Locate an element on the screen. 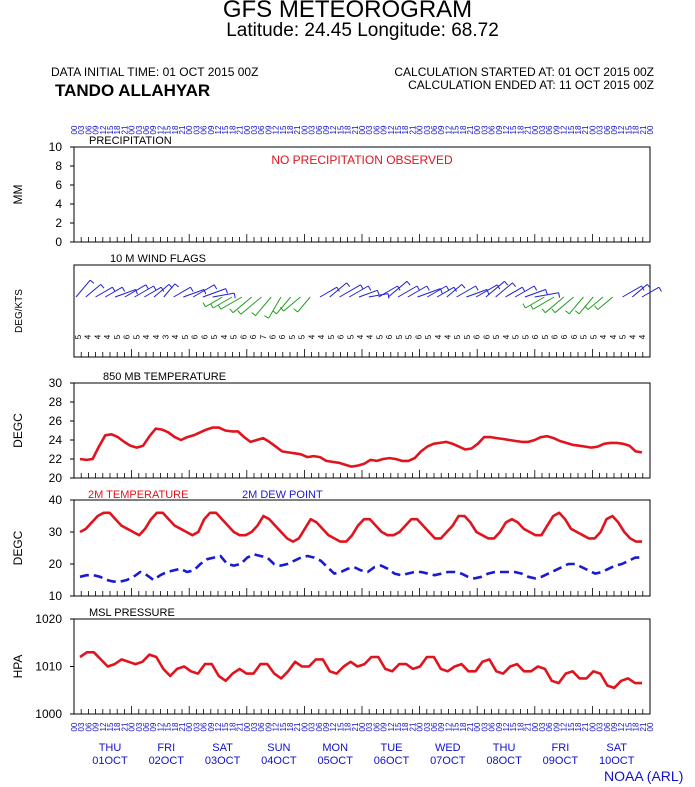  wind-title: 10 M WIND FLAGS is located at coordinates (158, 259).